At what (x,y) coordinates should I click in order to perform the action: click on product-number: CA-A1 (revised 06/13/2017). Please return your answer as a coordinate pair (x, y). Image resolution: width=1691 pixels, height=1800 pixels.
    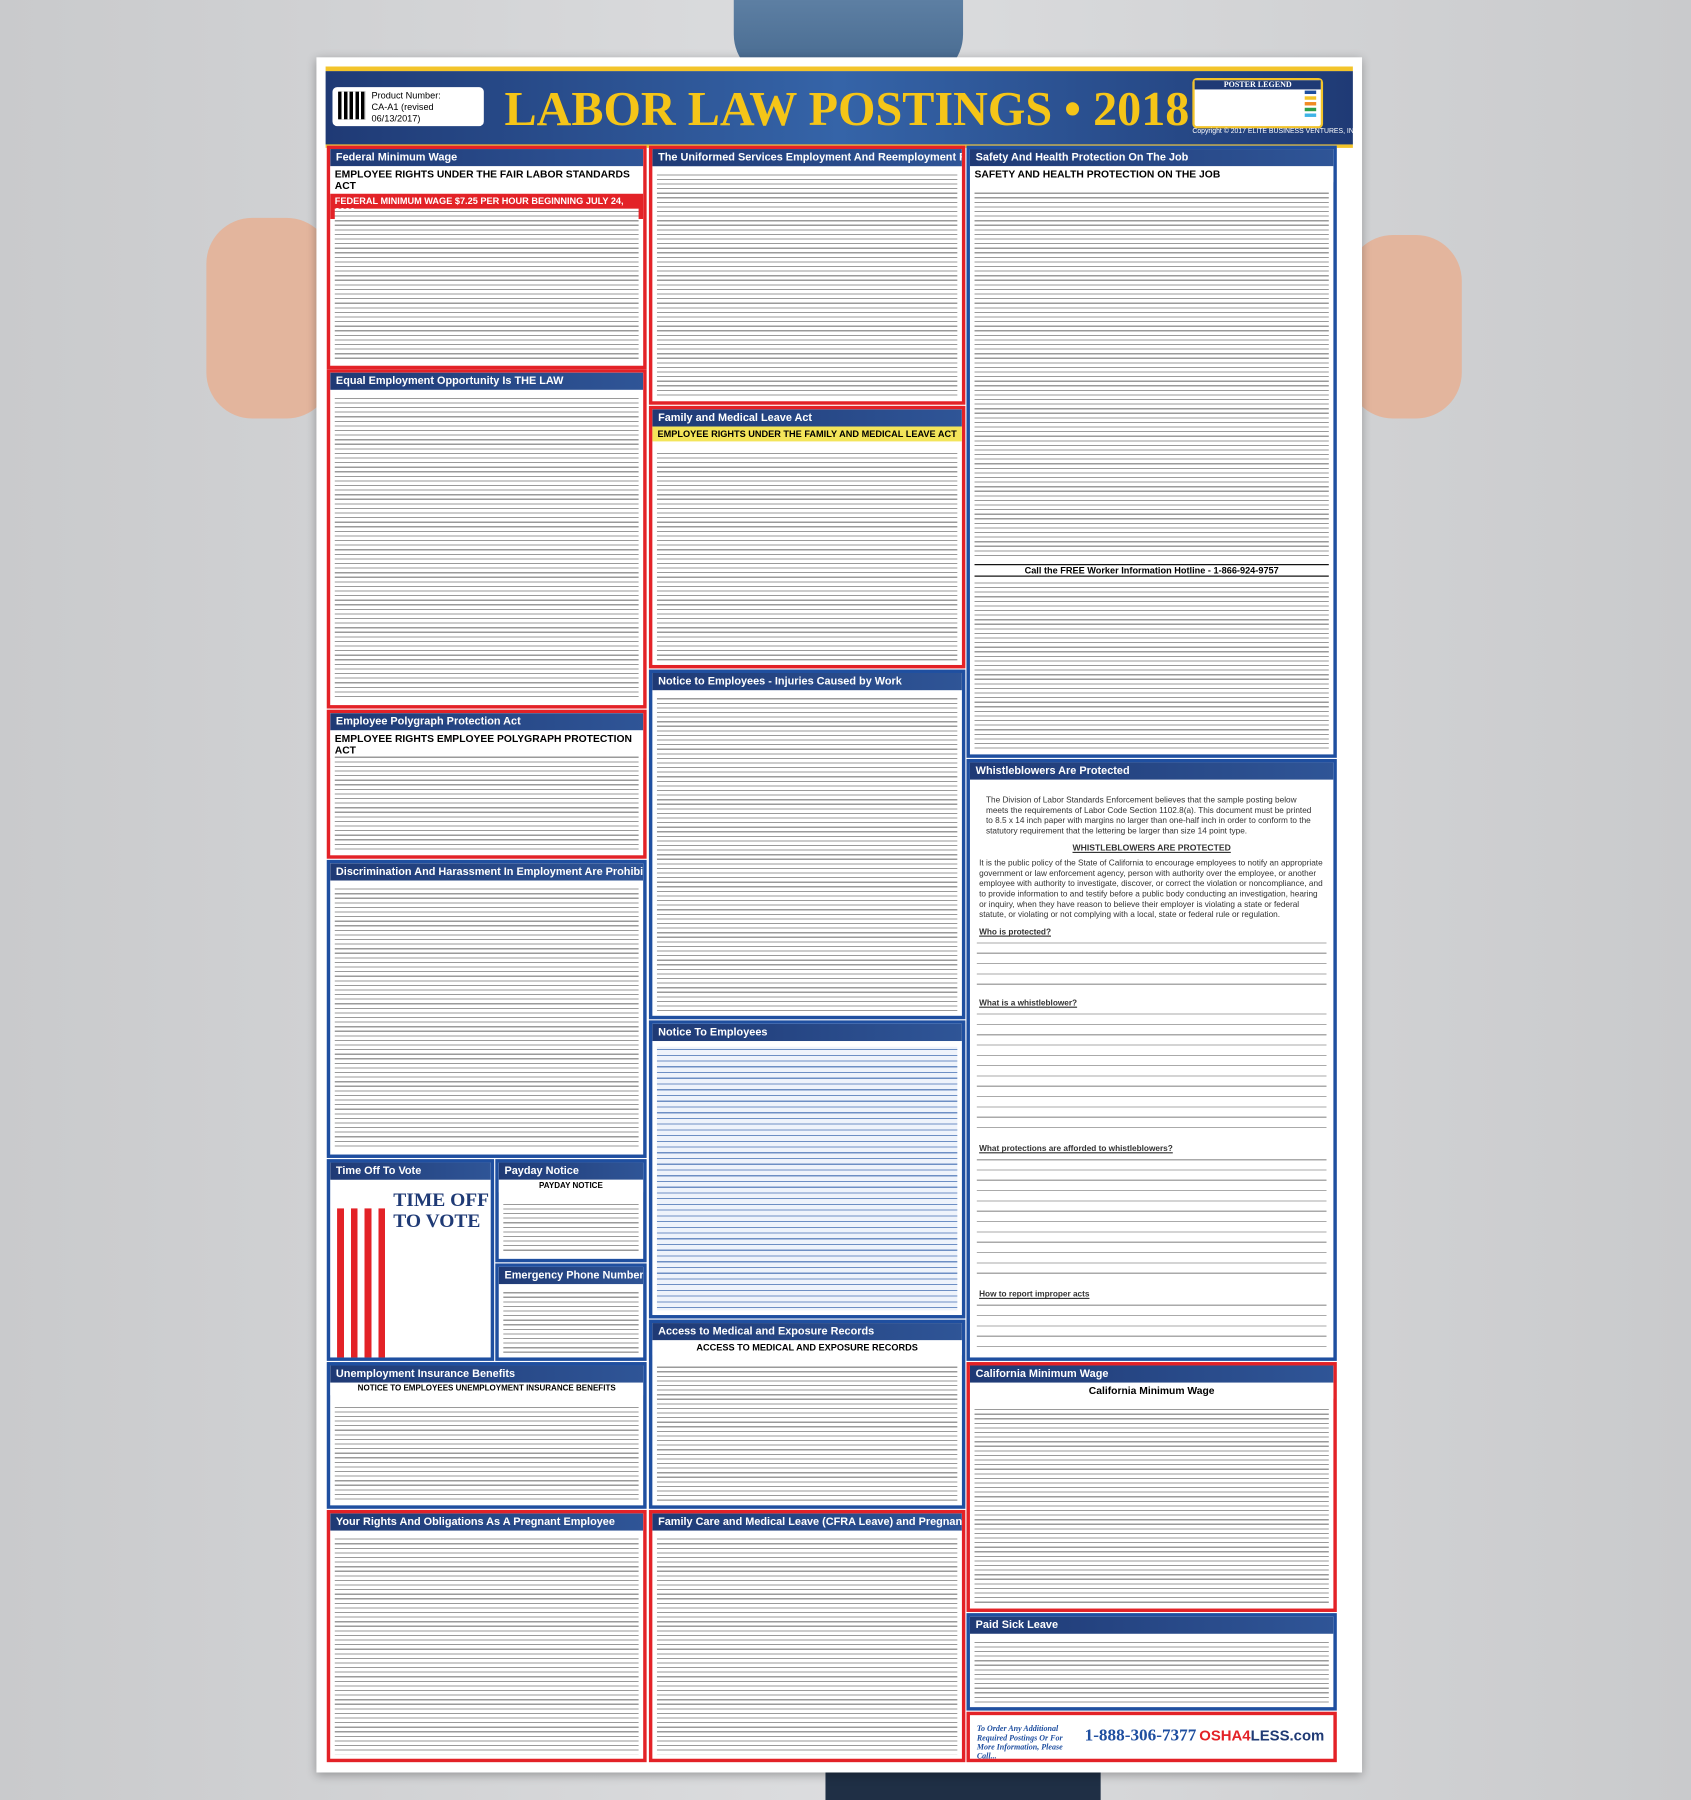
    Looking at the image, I should click on (402, 113).